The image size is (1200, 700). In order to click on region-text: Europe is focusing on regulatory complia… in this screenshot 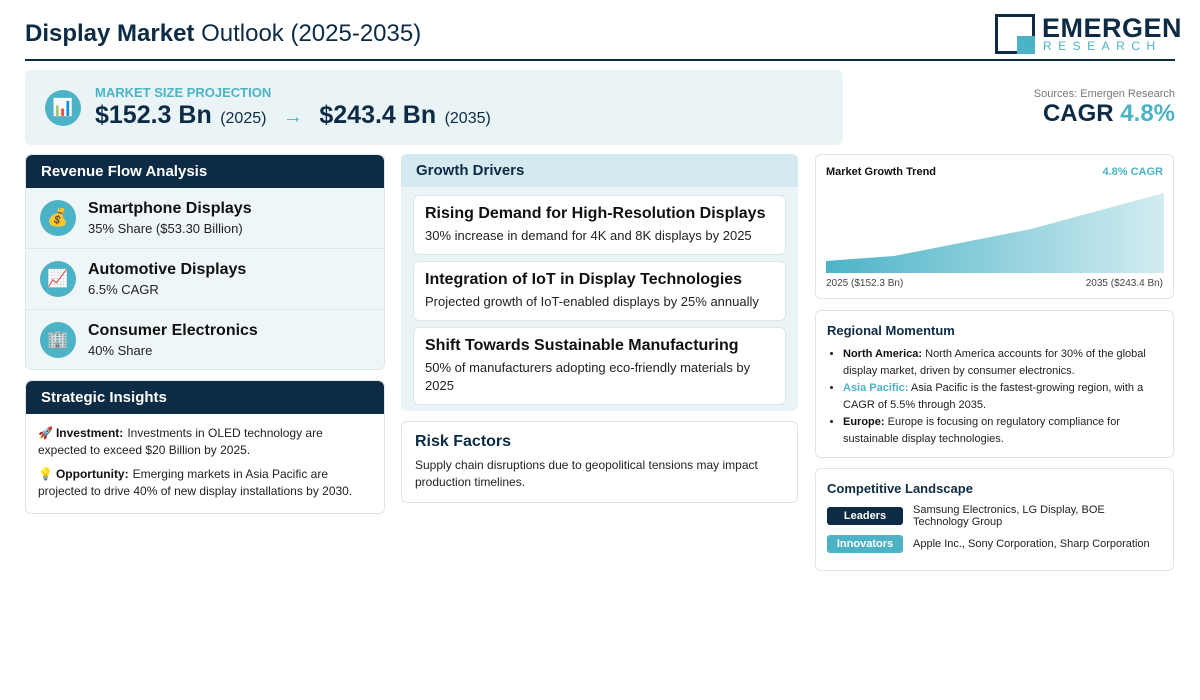, I will do `click(981, 430)`.